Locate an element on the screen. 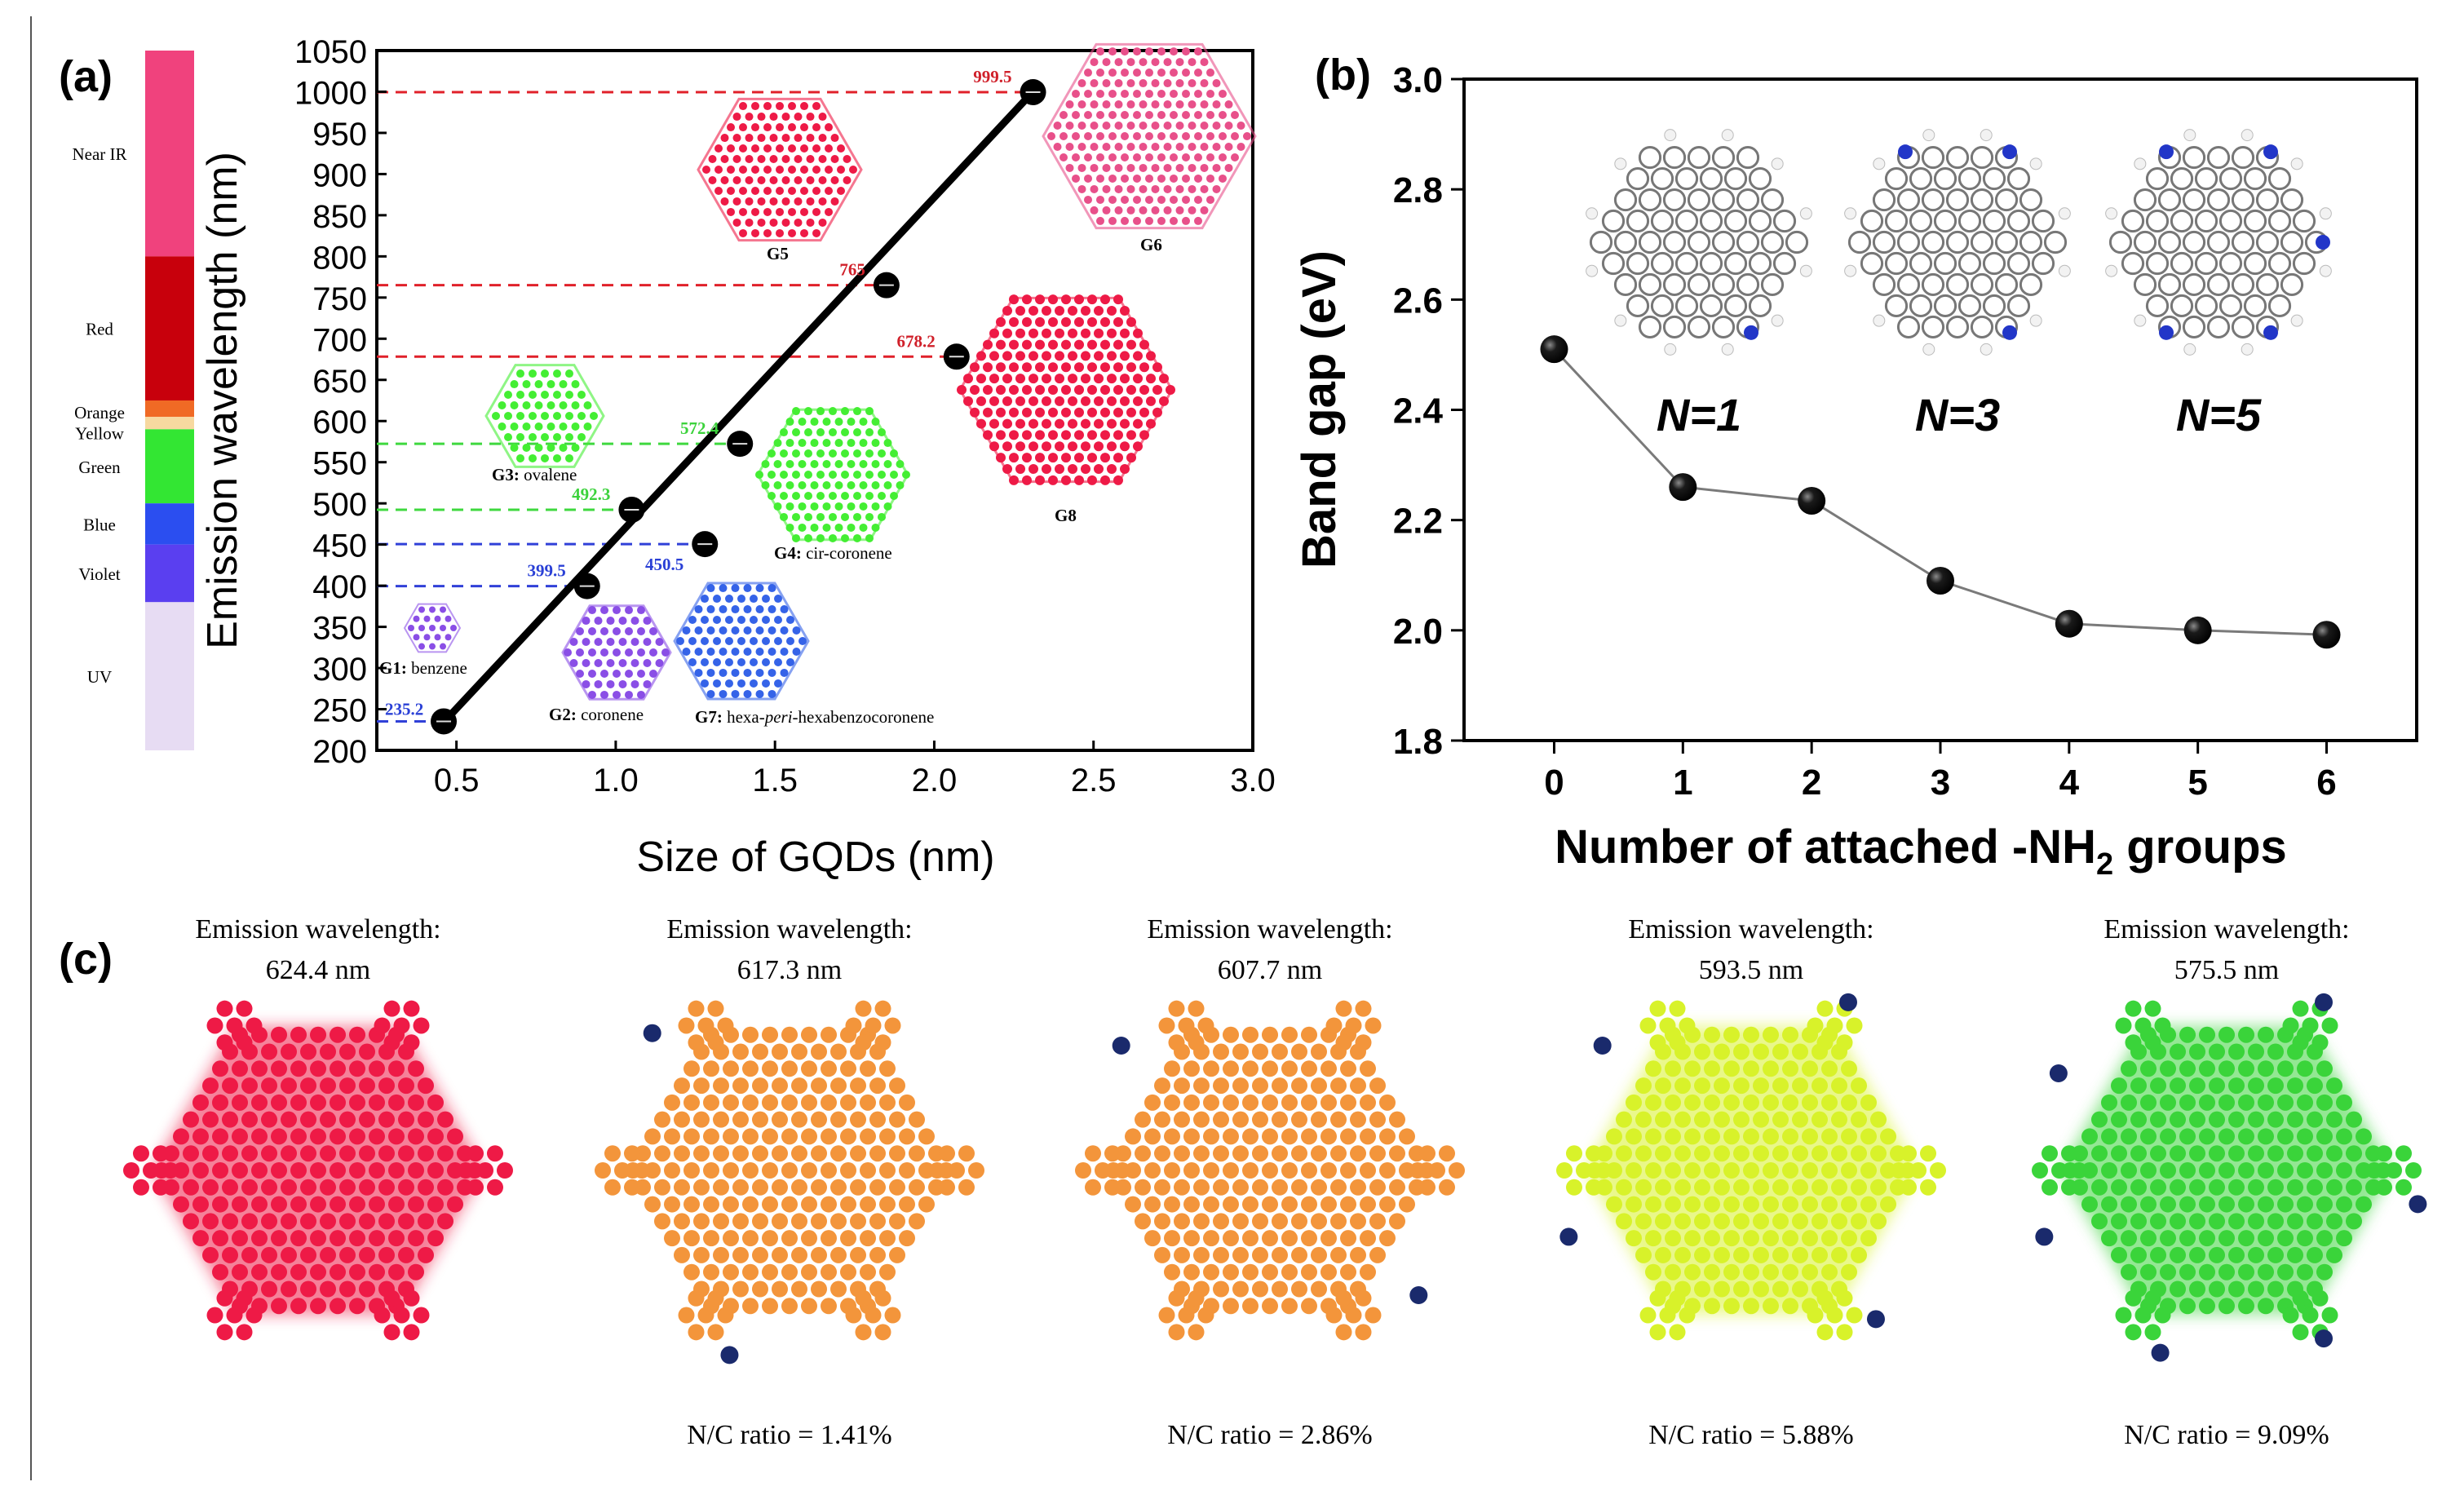  molecule-g3-atom is located at coordinates (557, 416).